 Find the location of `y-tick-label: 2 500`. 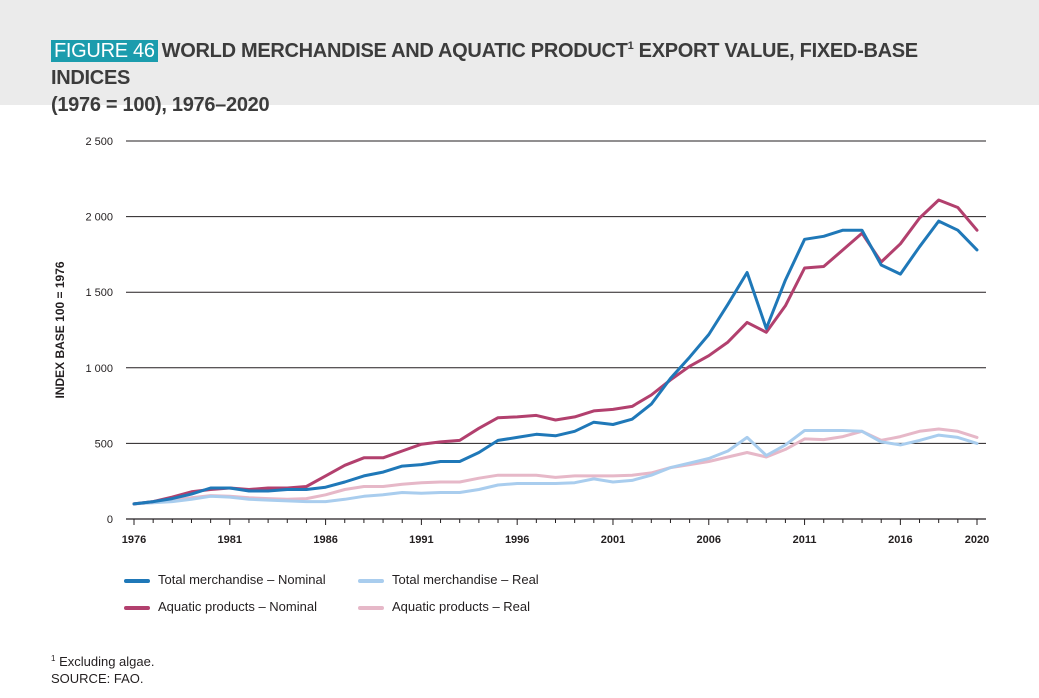

y-tick-label: 2 500 is located at coordinates (99, 142).